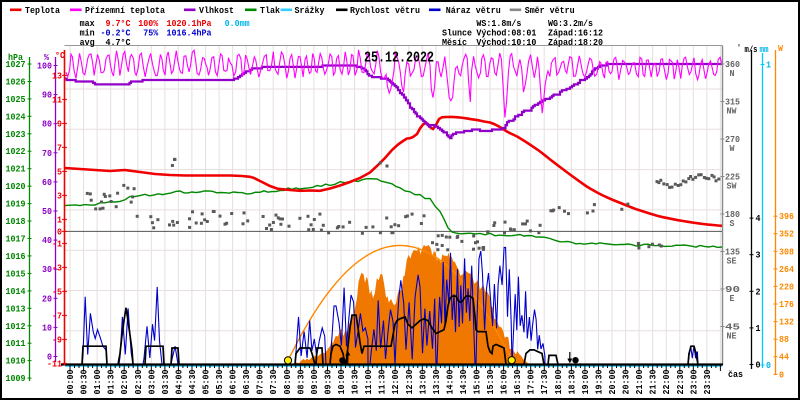 This screenshot has width=800, height=400. What do you see at coordinates (47, 328) in the screenshot?
I see `svg-text: 10` at bounding box center [47, 328].